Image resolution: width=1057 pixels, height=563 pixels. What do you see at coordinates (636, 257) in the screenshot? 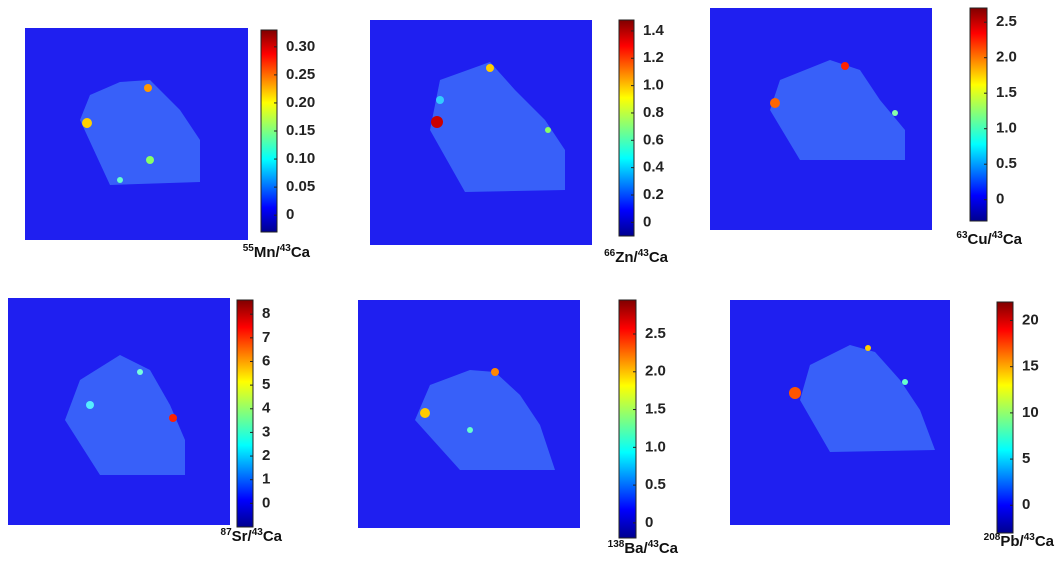
I see `colorbar-label: 66Zn/43Ca` at bounding box center [636, 257].